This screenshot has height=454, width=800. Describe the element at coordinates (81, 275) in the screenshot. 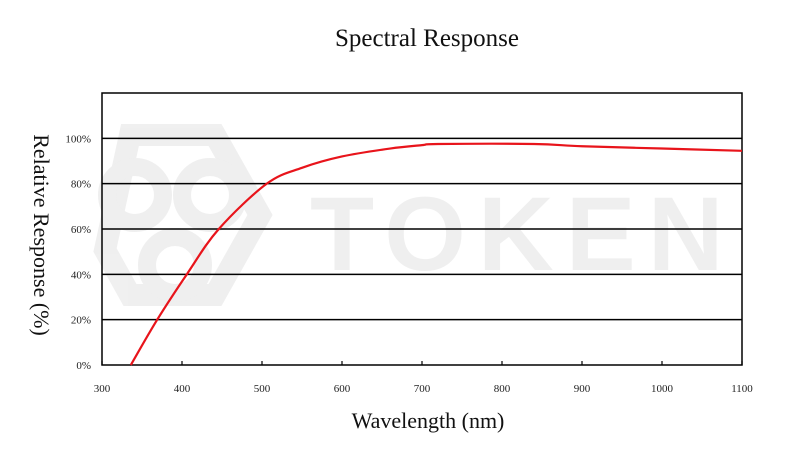

I see `y-tick-label: 40%` at that location.